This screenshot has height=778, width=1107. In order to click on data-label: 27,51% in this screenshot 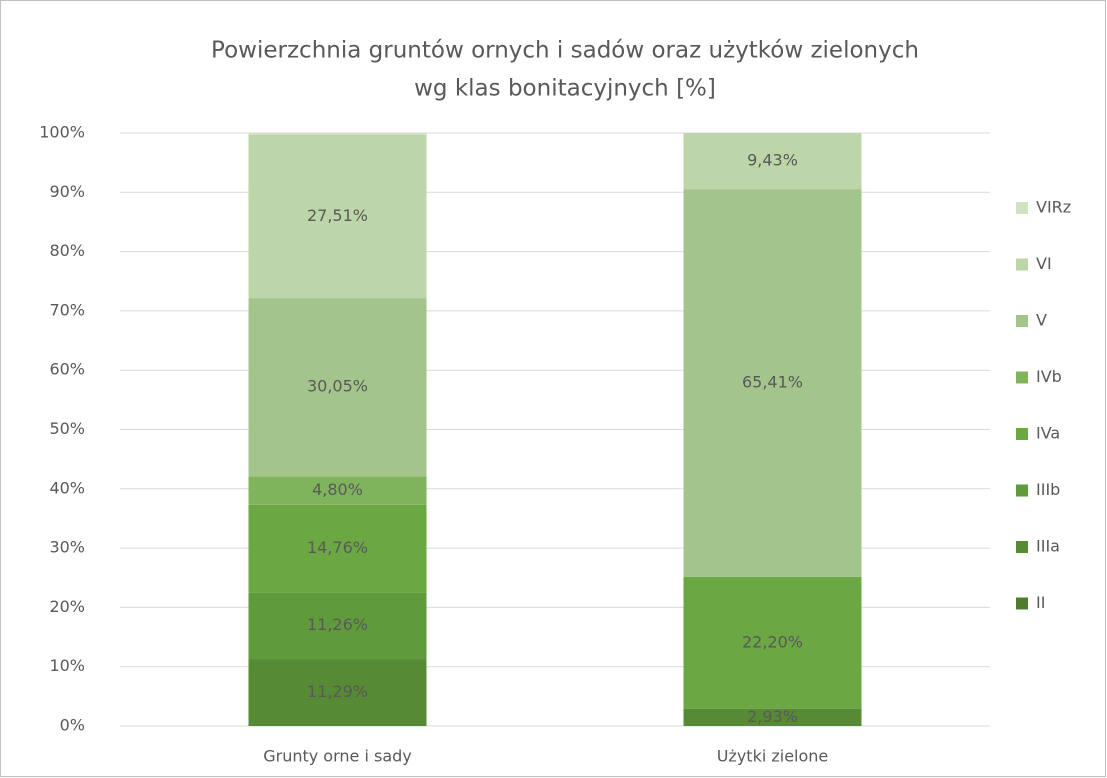, I will do `click(337, 215)`.